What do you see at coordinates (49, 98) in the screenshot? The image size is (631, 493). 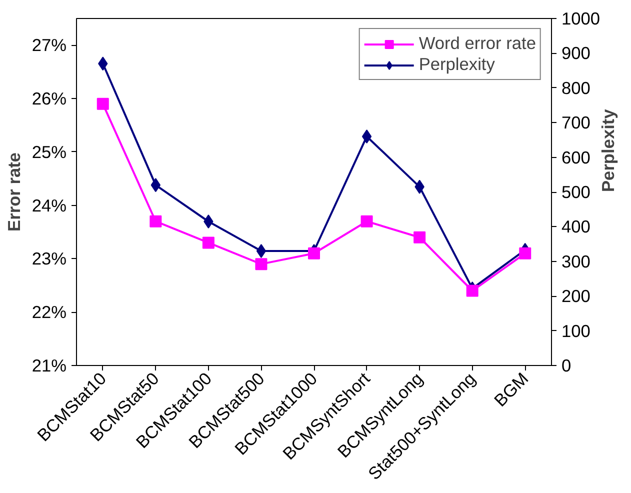 I see `y-tick-label: 26%` at bounding box center [49, 98].